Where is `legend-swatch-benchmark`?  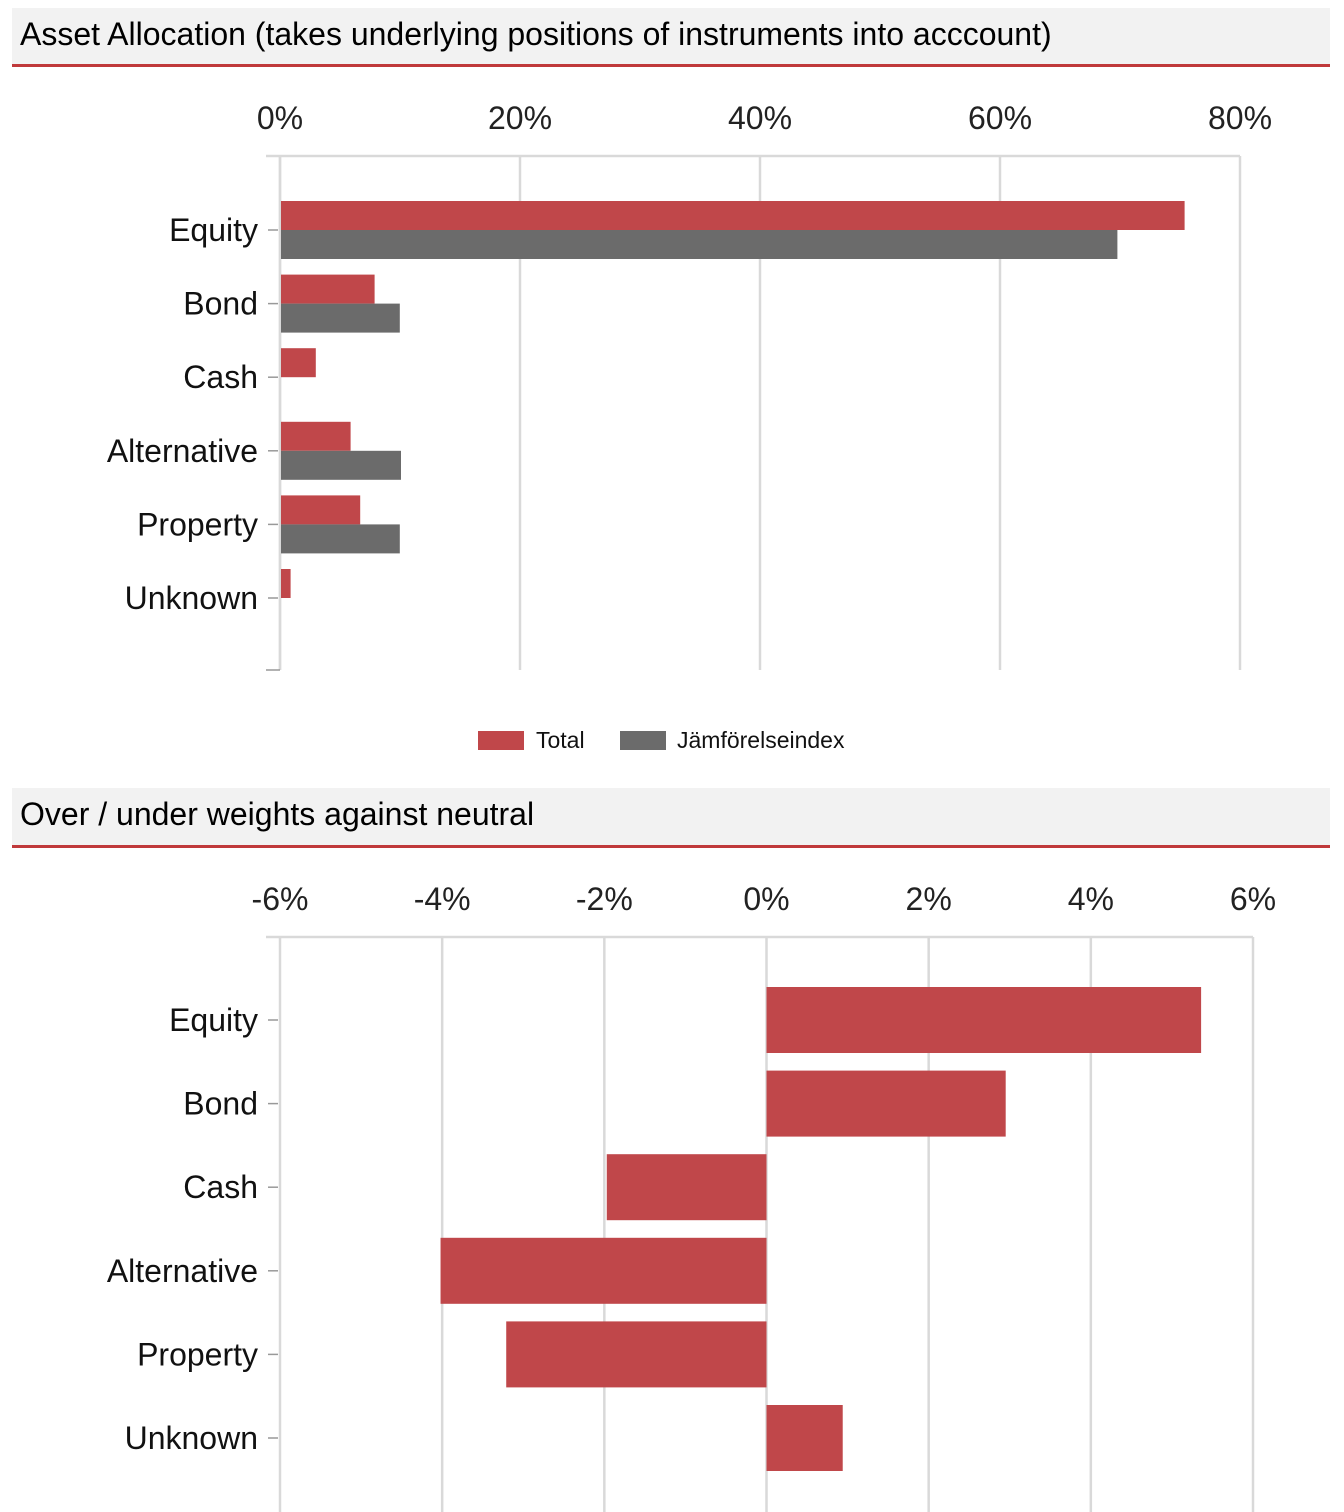 legend-swatch-benchmark is located at coordinates (643, 740).